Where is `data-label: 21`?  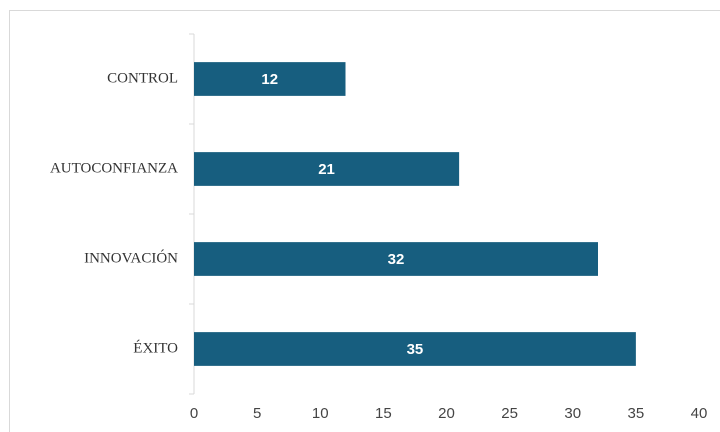
data-label: 21 is located at coordinates (326, 169).